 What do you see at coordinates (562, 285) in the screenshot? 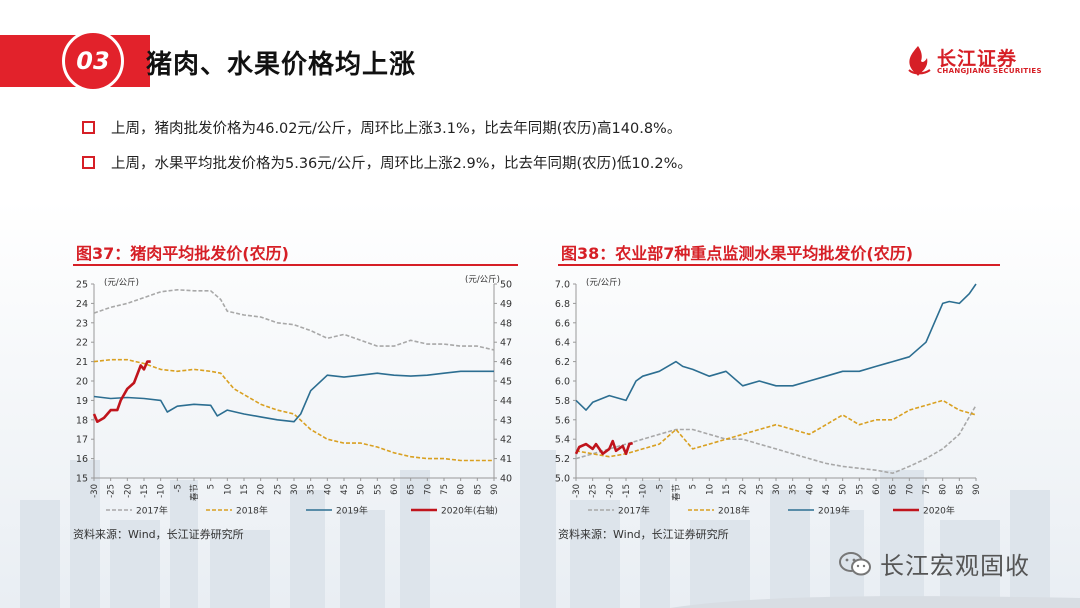
I see `y-tick-label: 7.0` at bounding box center [562, 285].